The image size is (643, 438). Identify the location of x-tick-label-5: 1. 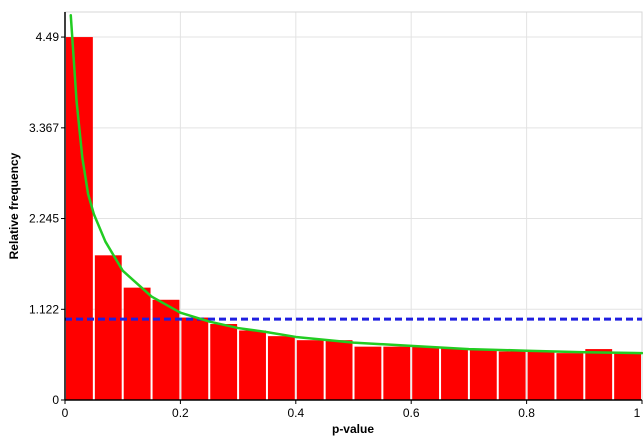
(637, 413).